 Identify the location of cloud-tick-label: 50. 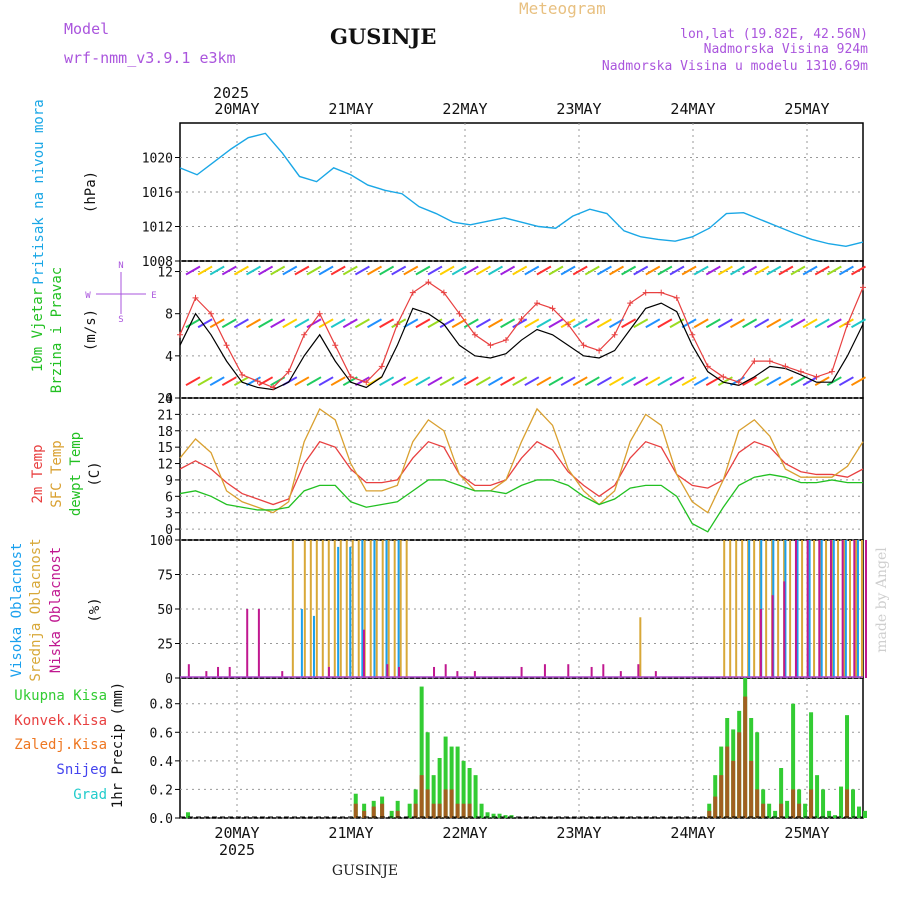
(165, 610).